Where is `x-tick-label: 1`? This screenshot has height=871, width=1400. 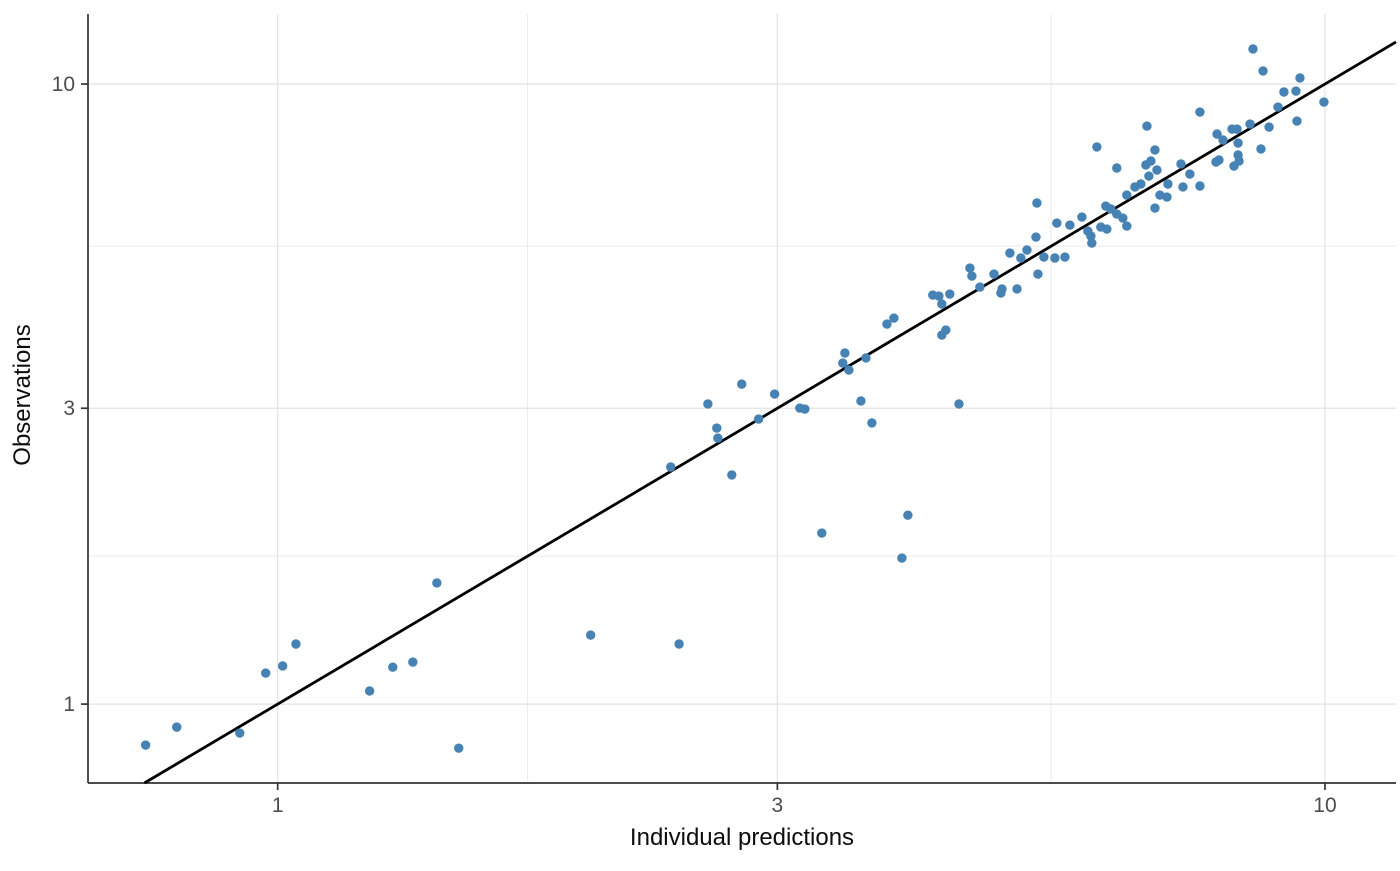
x-tick-label: 1 is located at coordinates (278, 805).